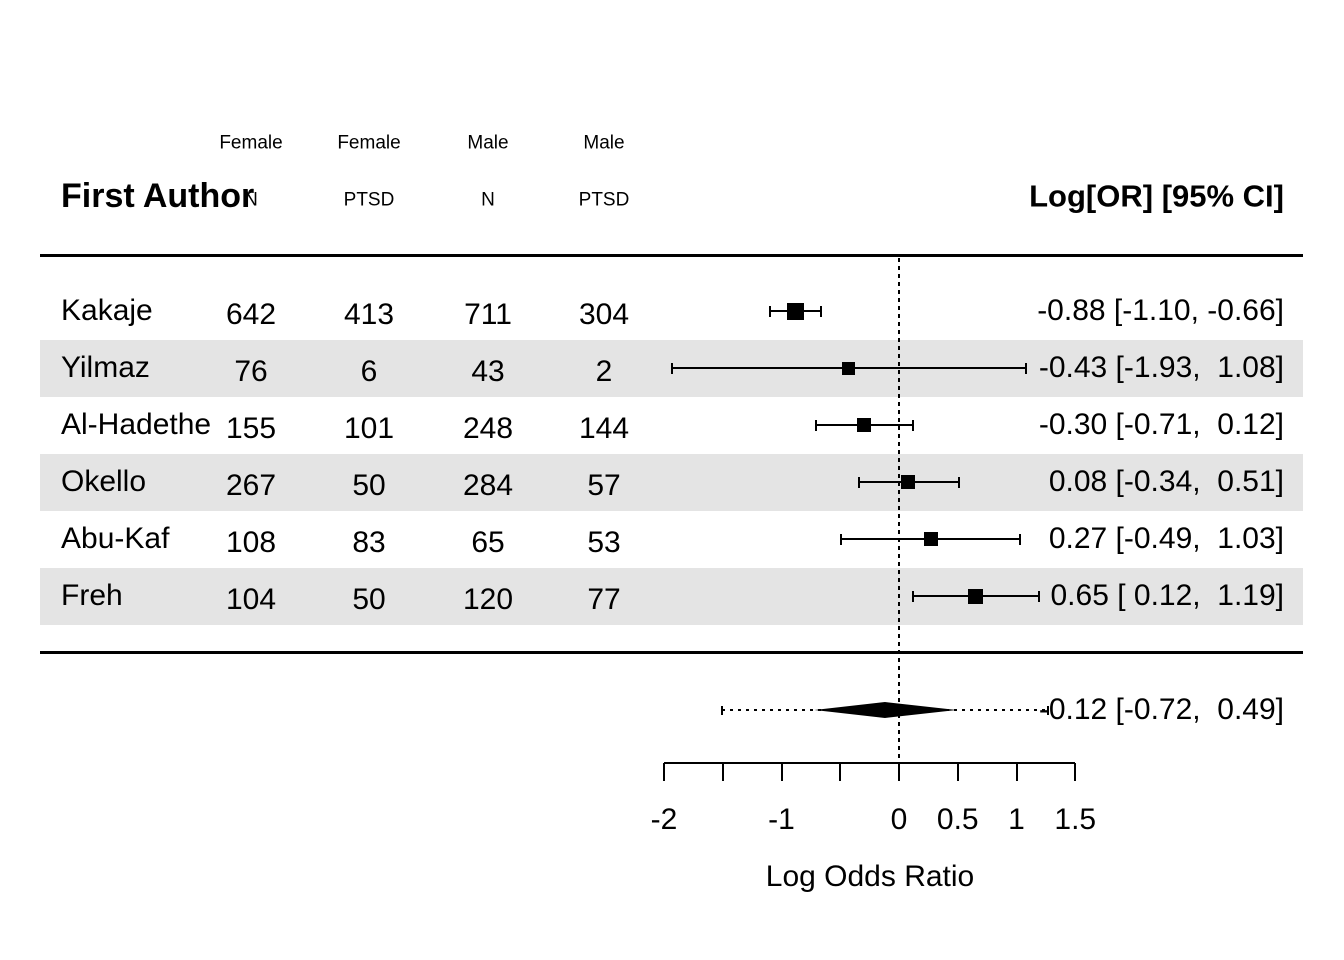  What do you see at coordinates (870, 876) in the screenshot?
I see `x-axis-title: Log Odds Ratio` at bounding box center [870, 876].